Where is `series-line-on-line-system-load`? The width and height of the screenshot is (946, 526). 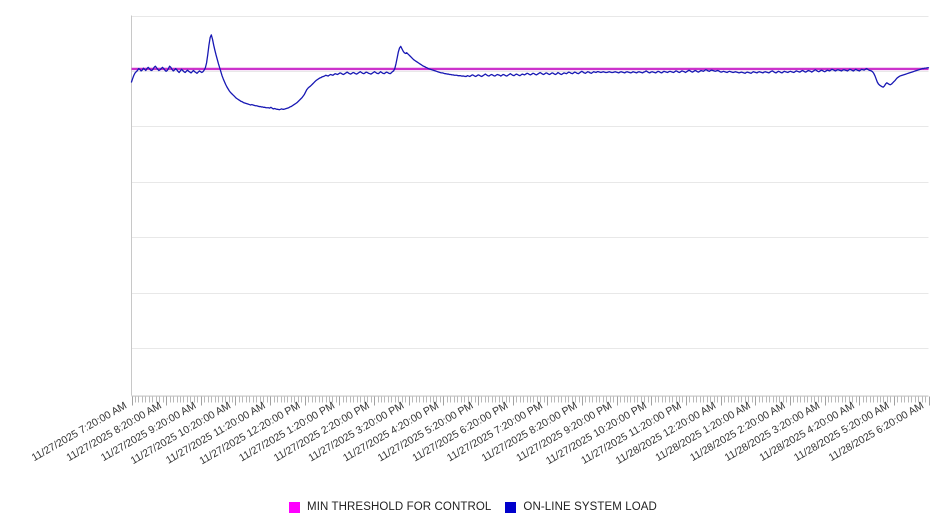
series-line-on-line-system-load is located at coordinates (530, 72).